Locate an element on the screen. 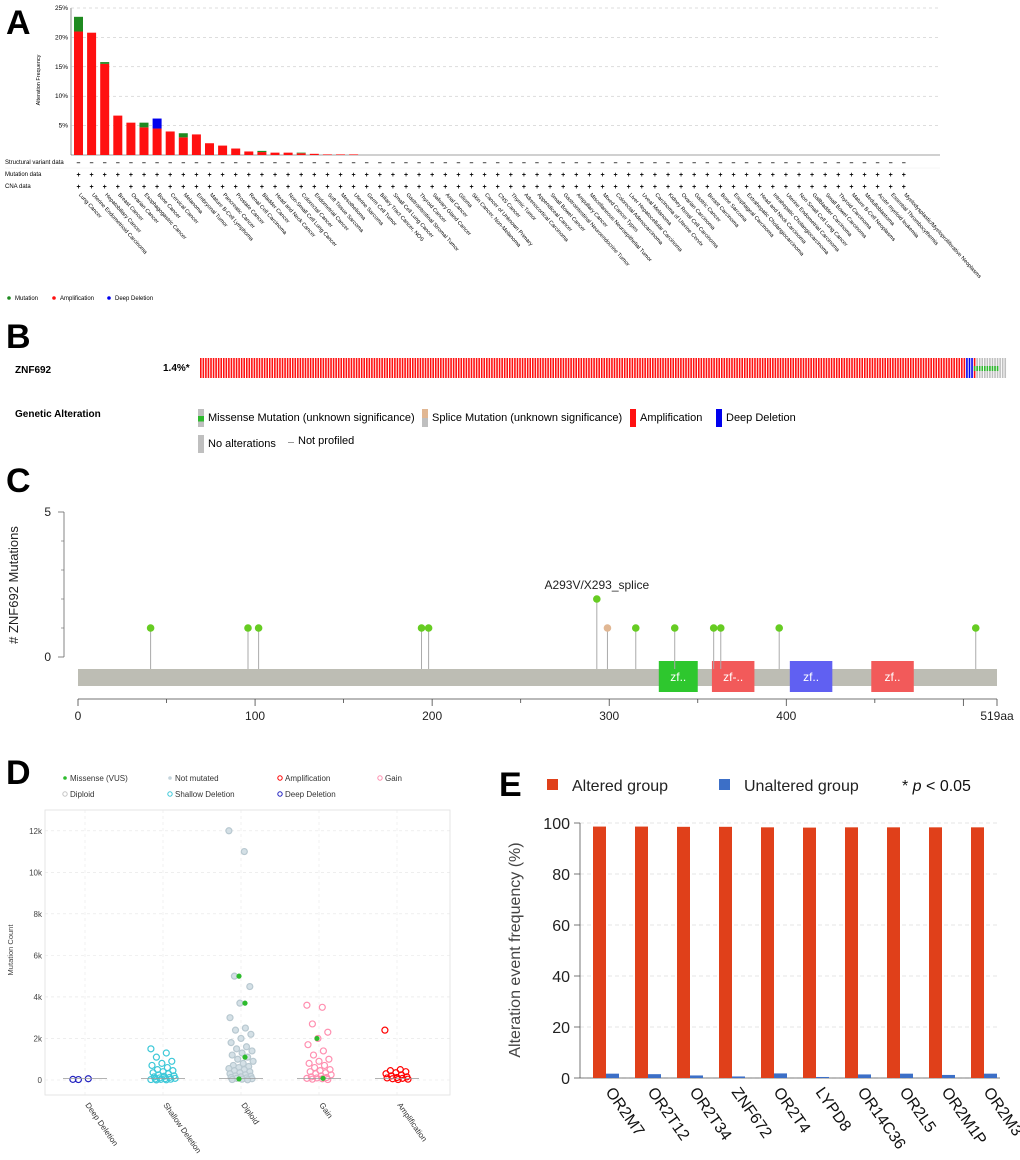  d-point-missense is located at coordinates (317, 1038).